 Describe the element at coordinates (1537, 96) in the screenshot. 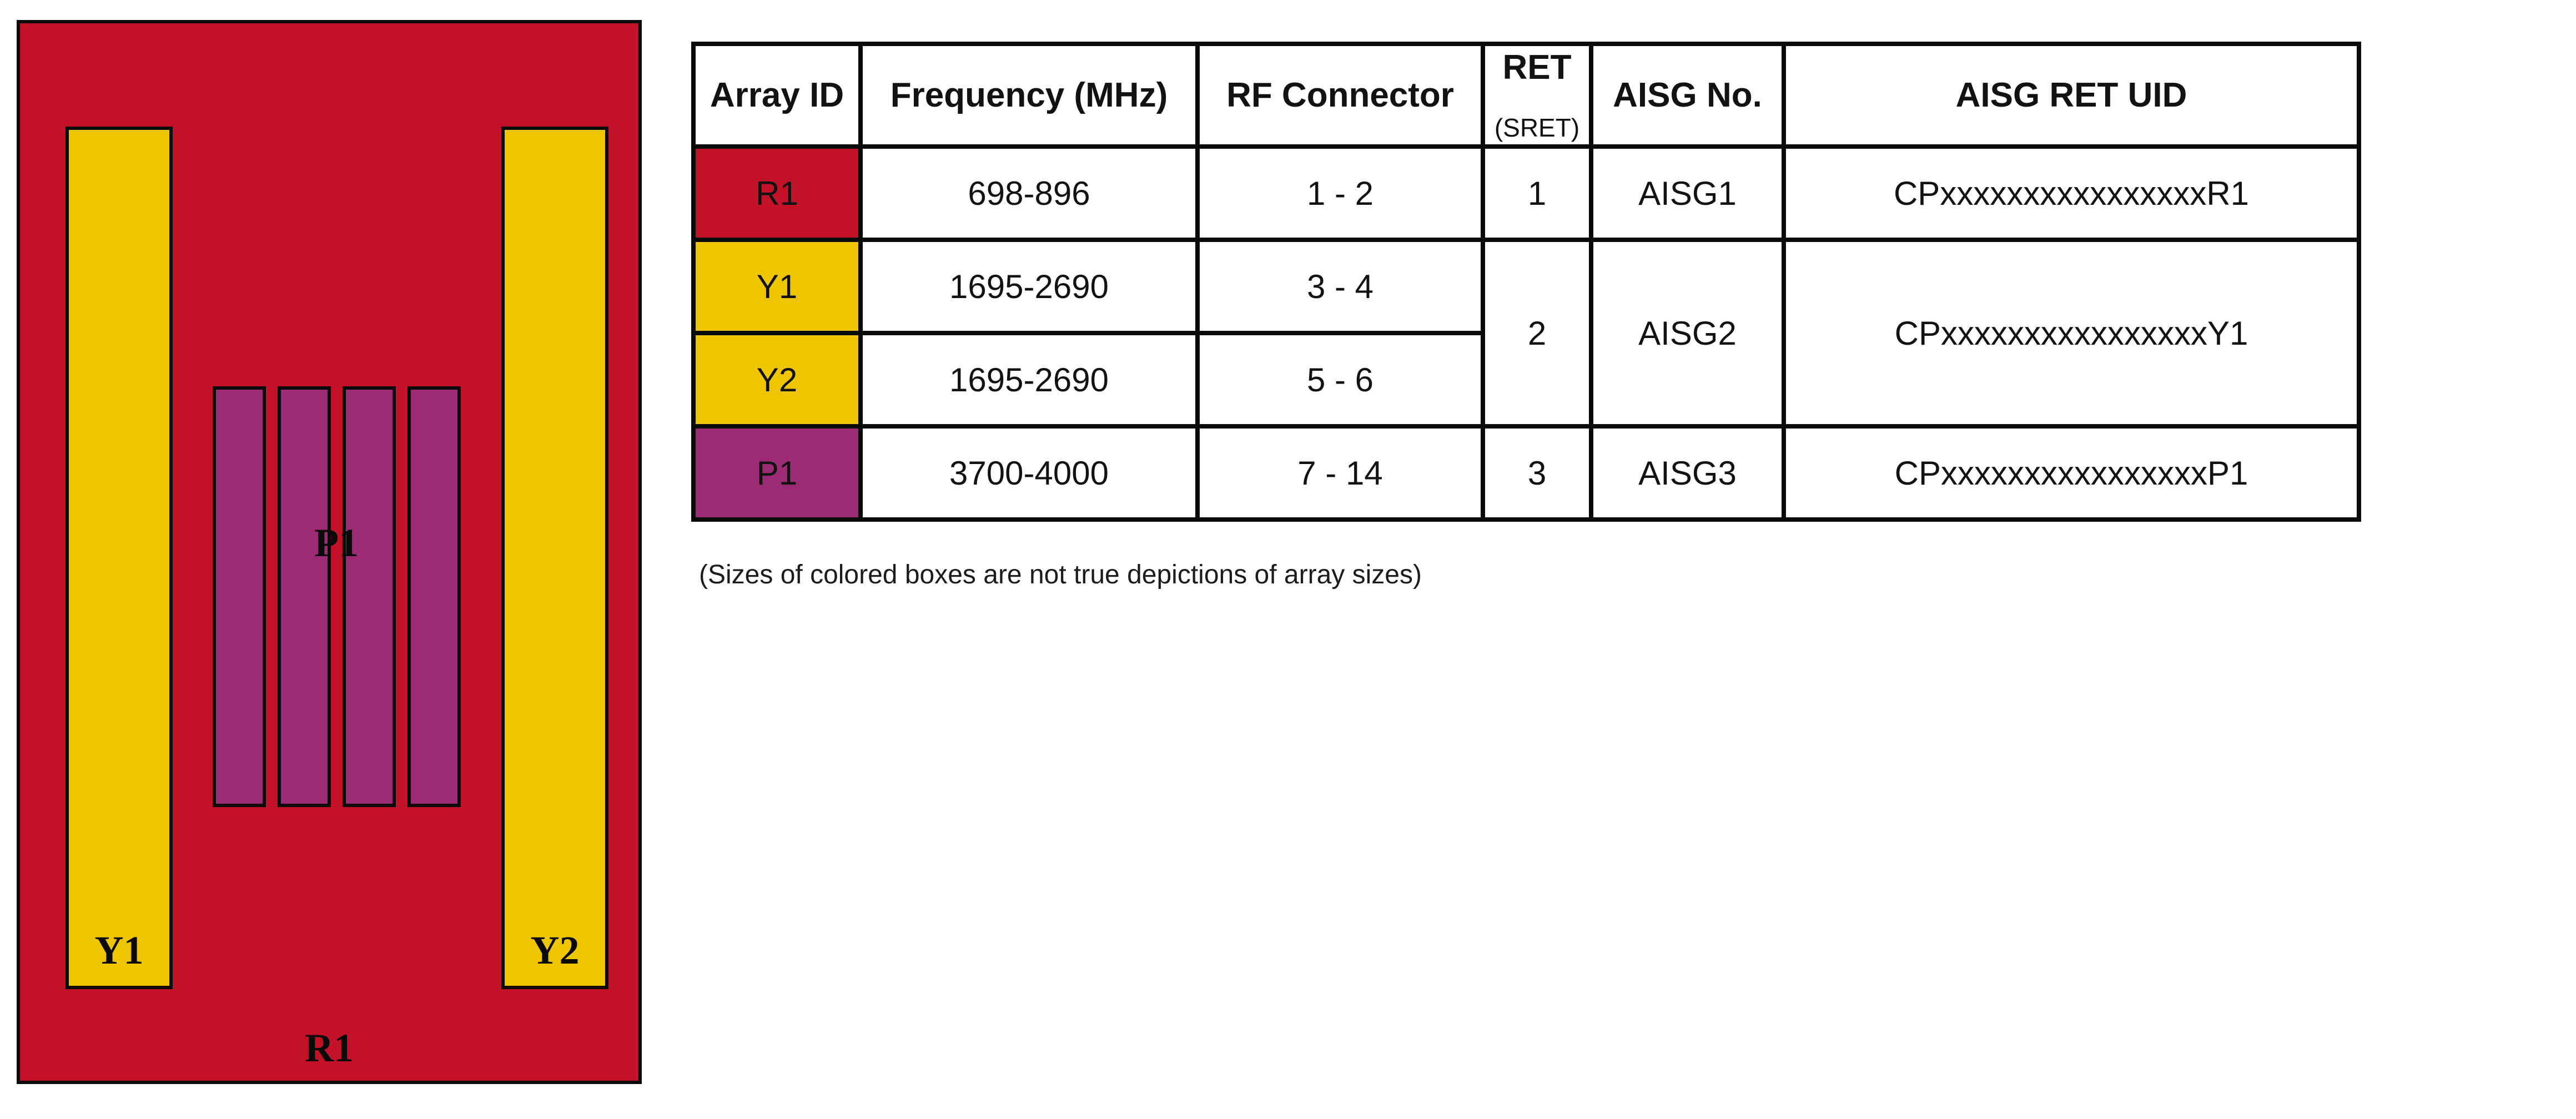

I see `header-ret: RET (SRET)` at that location.